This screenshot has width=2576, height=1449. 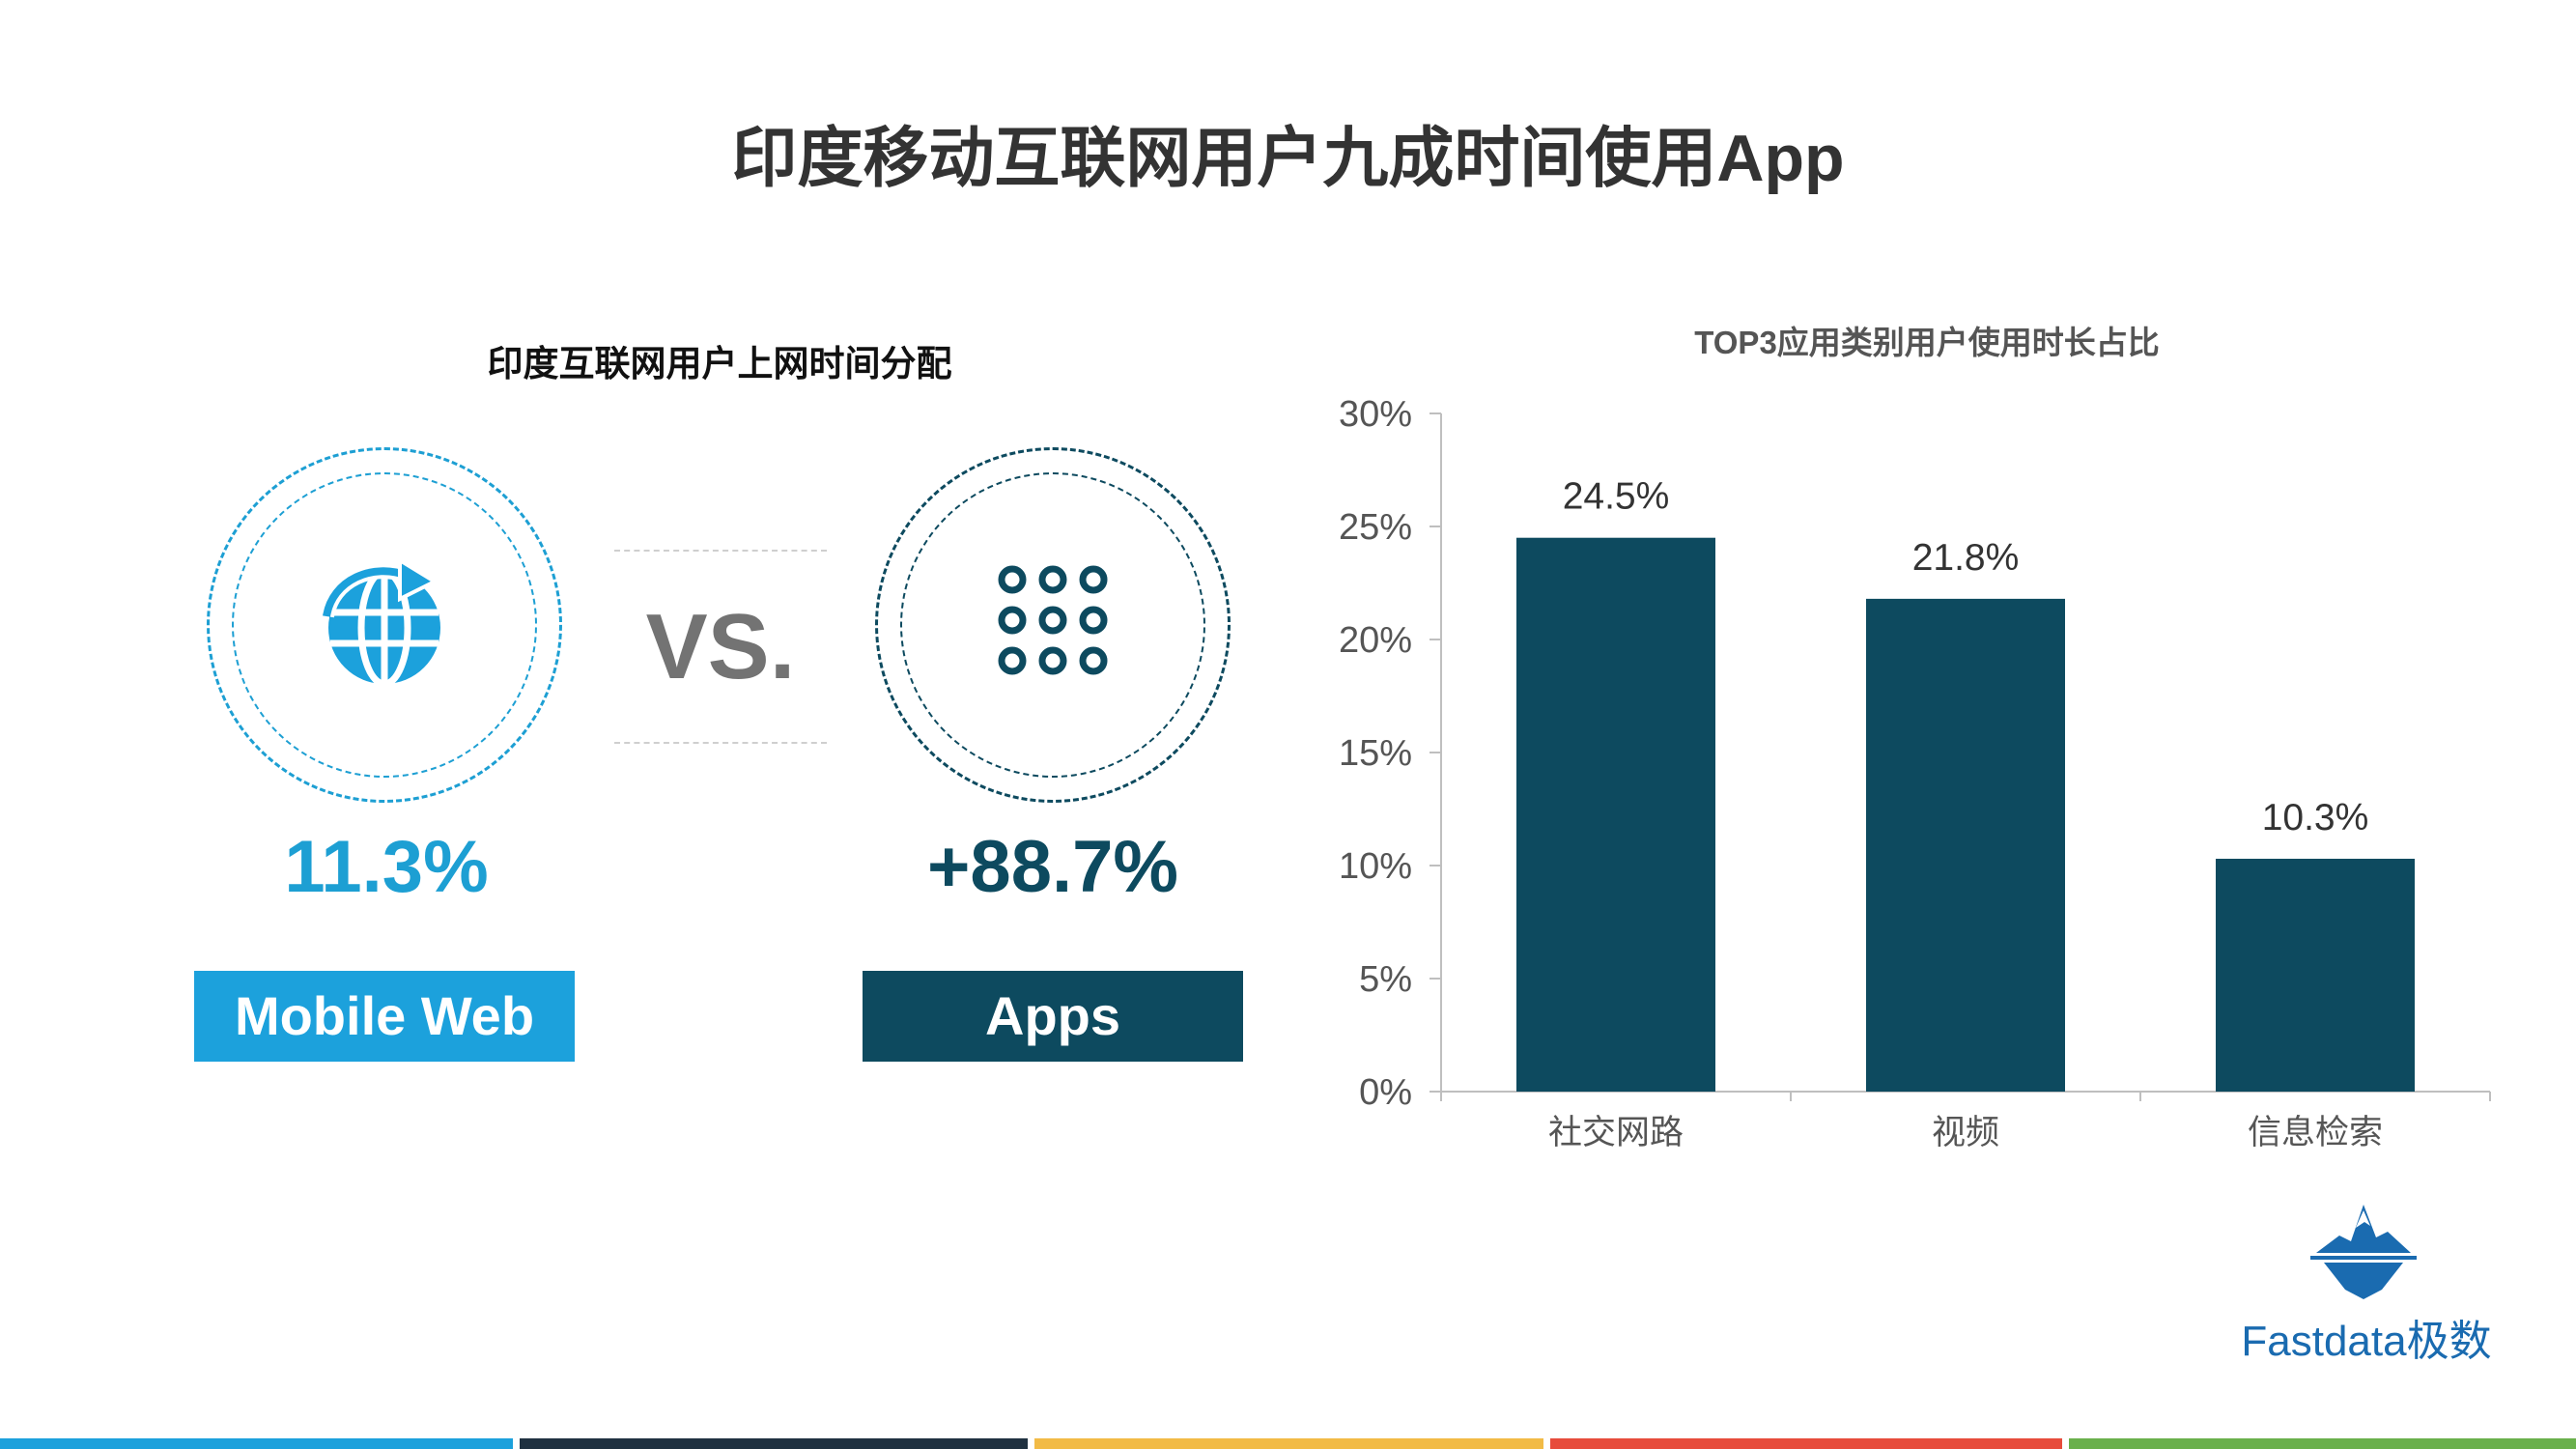 I want to click on apps-percent: +88.7%, so click(x=1052, y=867).